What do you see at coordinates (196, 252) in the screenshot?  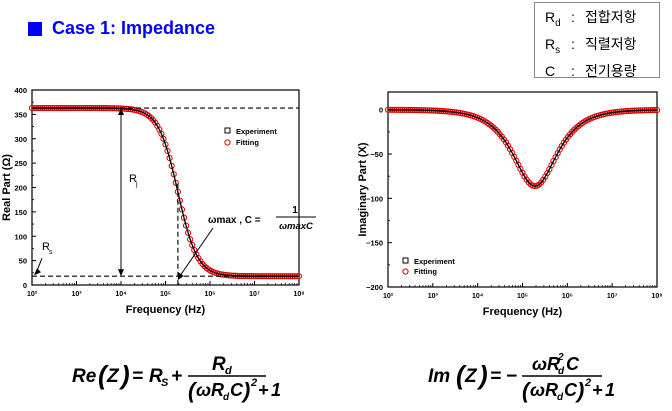 I see `omega-arrow-line` at bounding box center [196, 252].